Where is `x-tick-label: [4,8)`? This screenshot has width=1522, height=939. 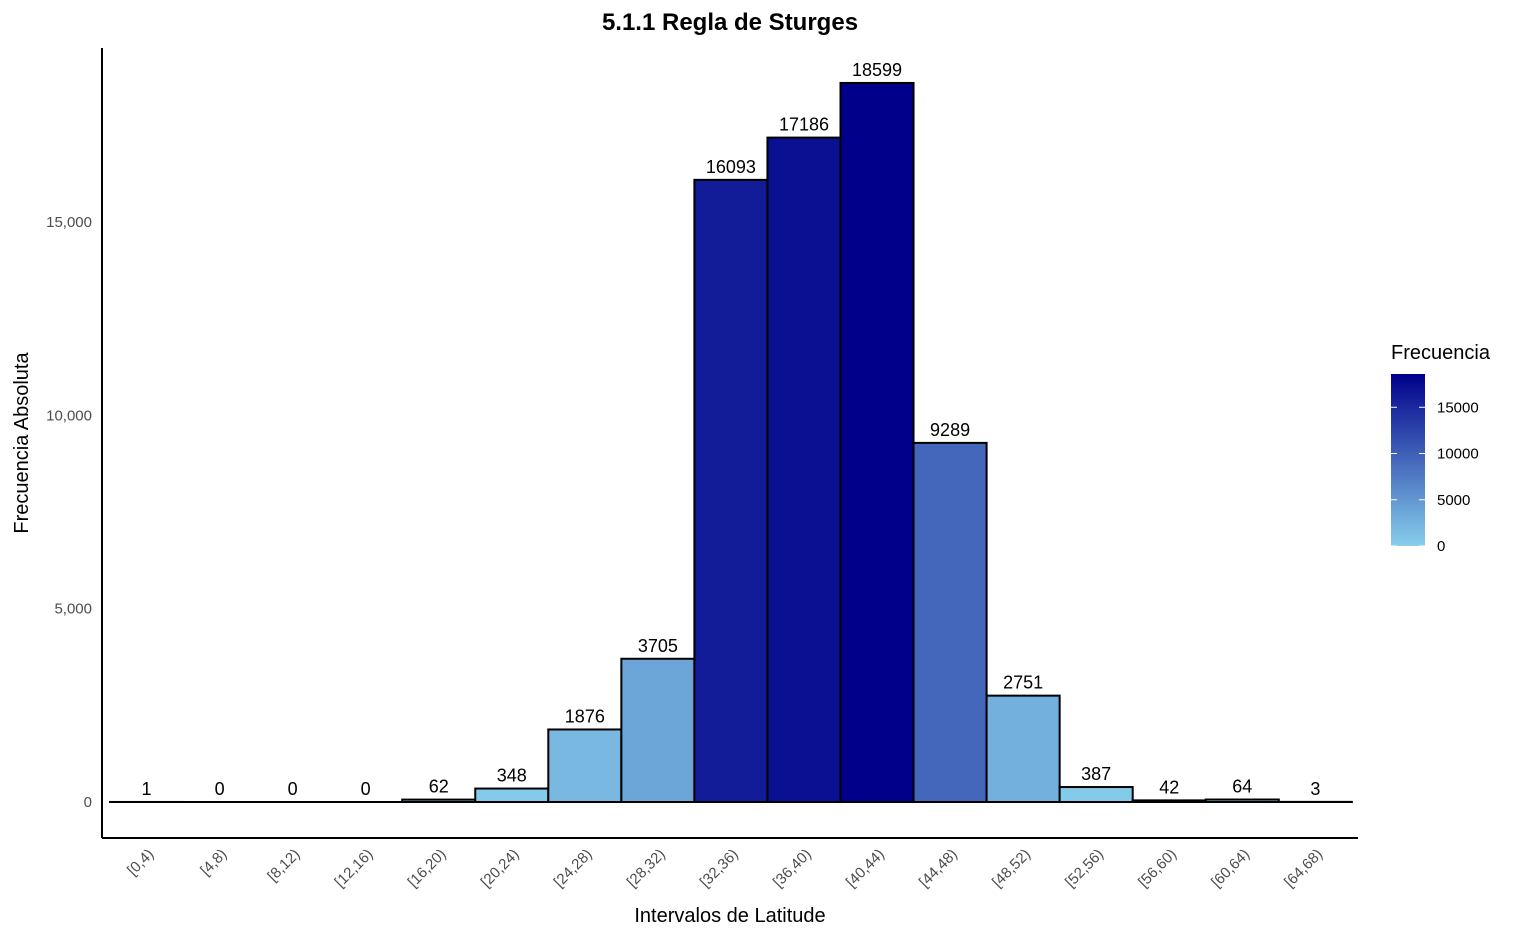 x-tick-label: [4,8) is located at coordinates (213, 862).